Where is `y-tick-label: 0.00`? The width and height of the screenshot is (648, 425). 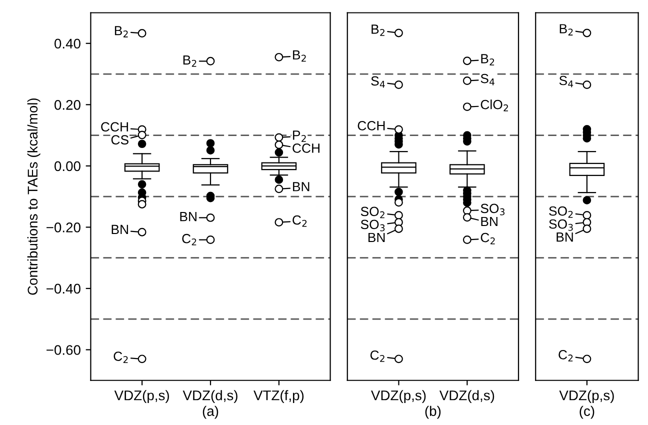 y-tick-label: 0.00 is located at coordinates (67, 166).